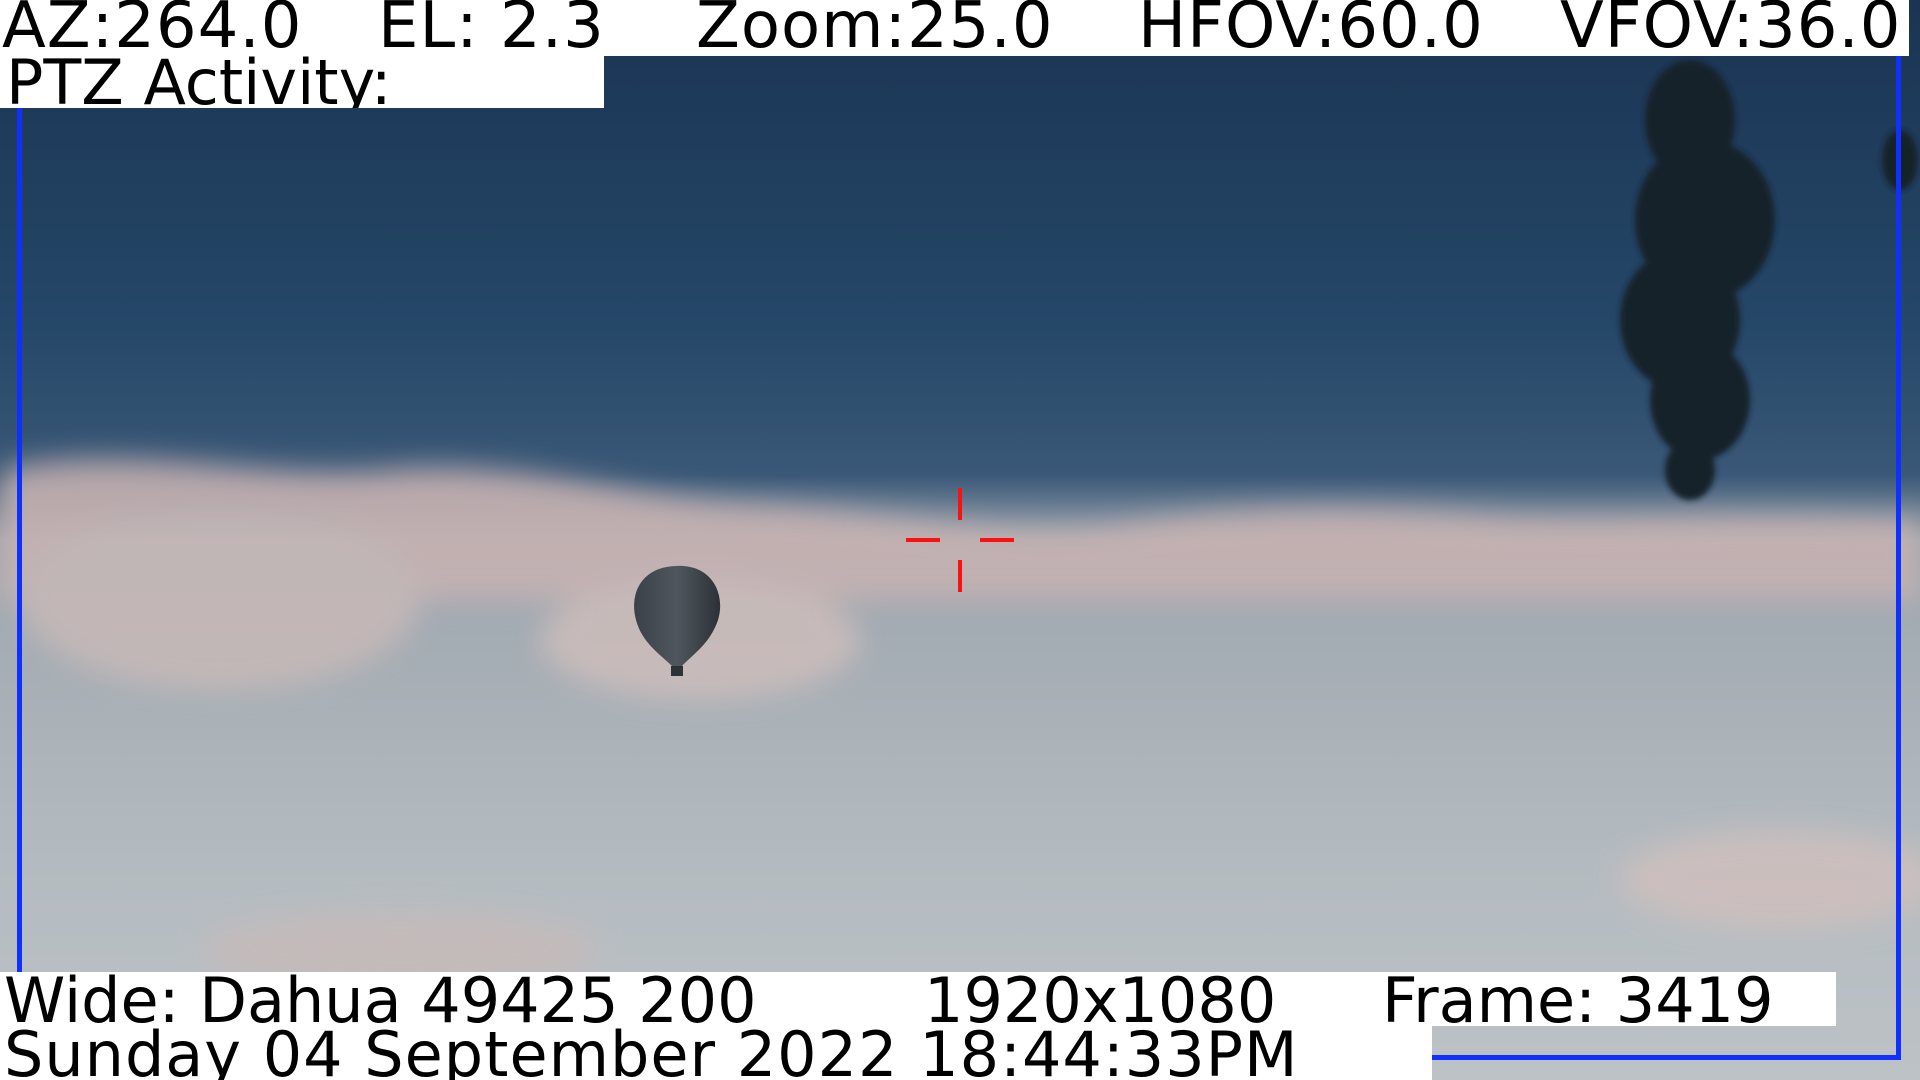 The image size is (1920, 1080). I want to click on datetime-readout: Sunday 04 September 2022 18:44:33PM, so click(651, 1053).